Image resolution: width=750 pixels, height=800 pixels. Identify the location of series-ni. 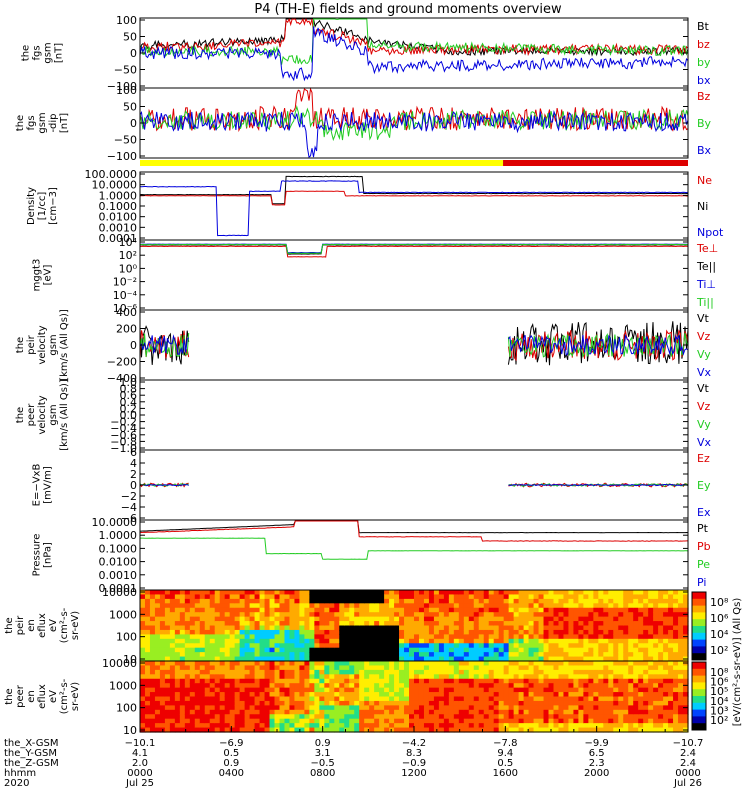
(413, 190).